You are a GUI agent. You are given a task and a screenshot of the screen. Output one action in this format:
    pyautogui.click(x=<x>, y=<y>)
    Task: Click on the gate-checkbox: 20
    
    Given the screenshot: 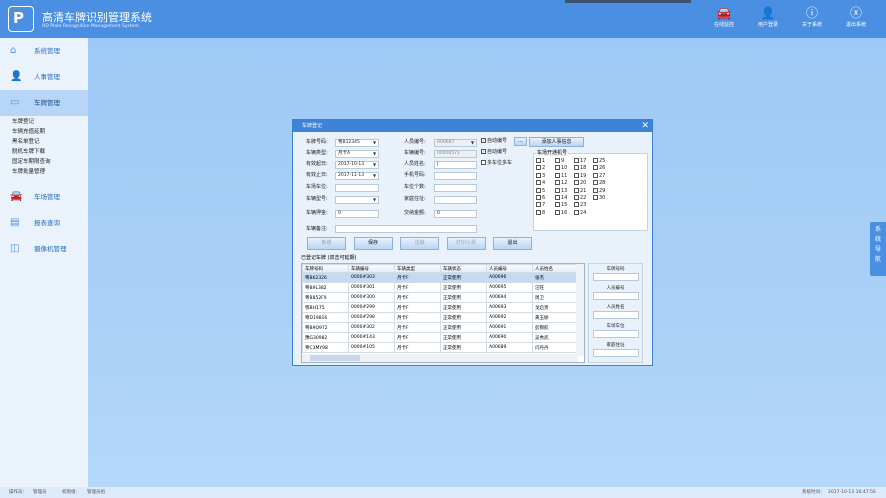 What is the action you would take?
    pyautogui.click(x=580, y=183)
    